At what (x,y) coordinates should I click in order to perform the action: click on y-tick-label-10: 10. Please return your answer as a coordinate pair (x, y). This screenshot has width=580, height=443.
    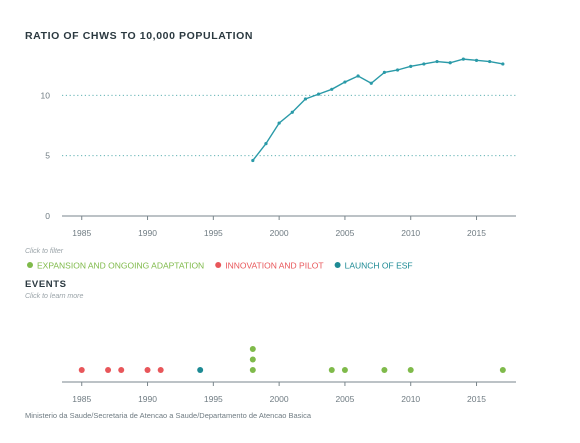
    Looking at the image, I should click on (46, 95).